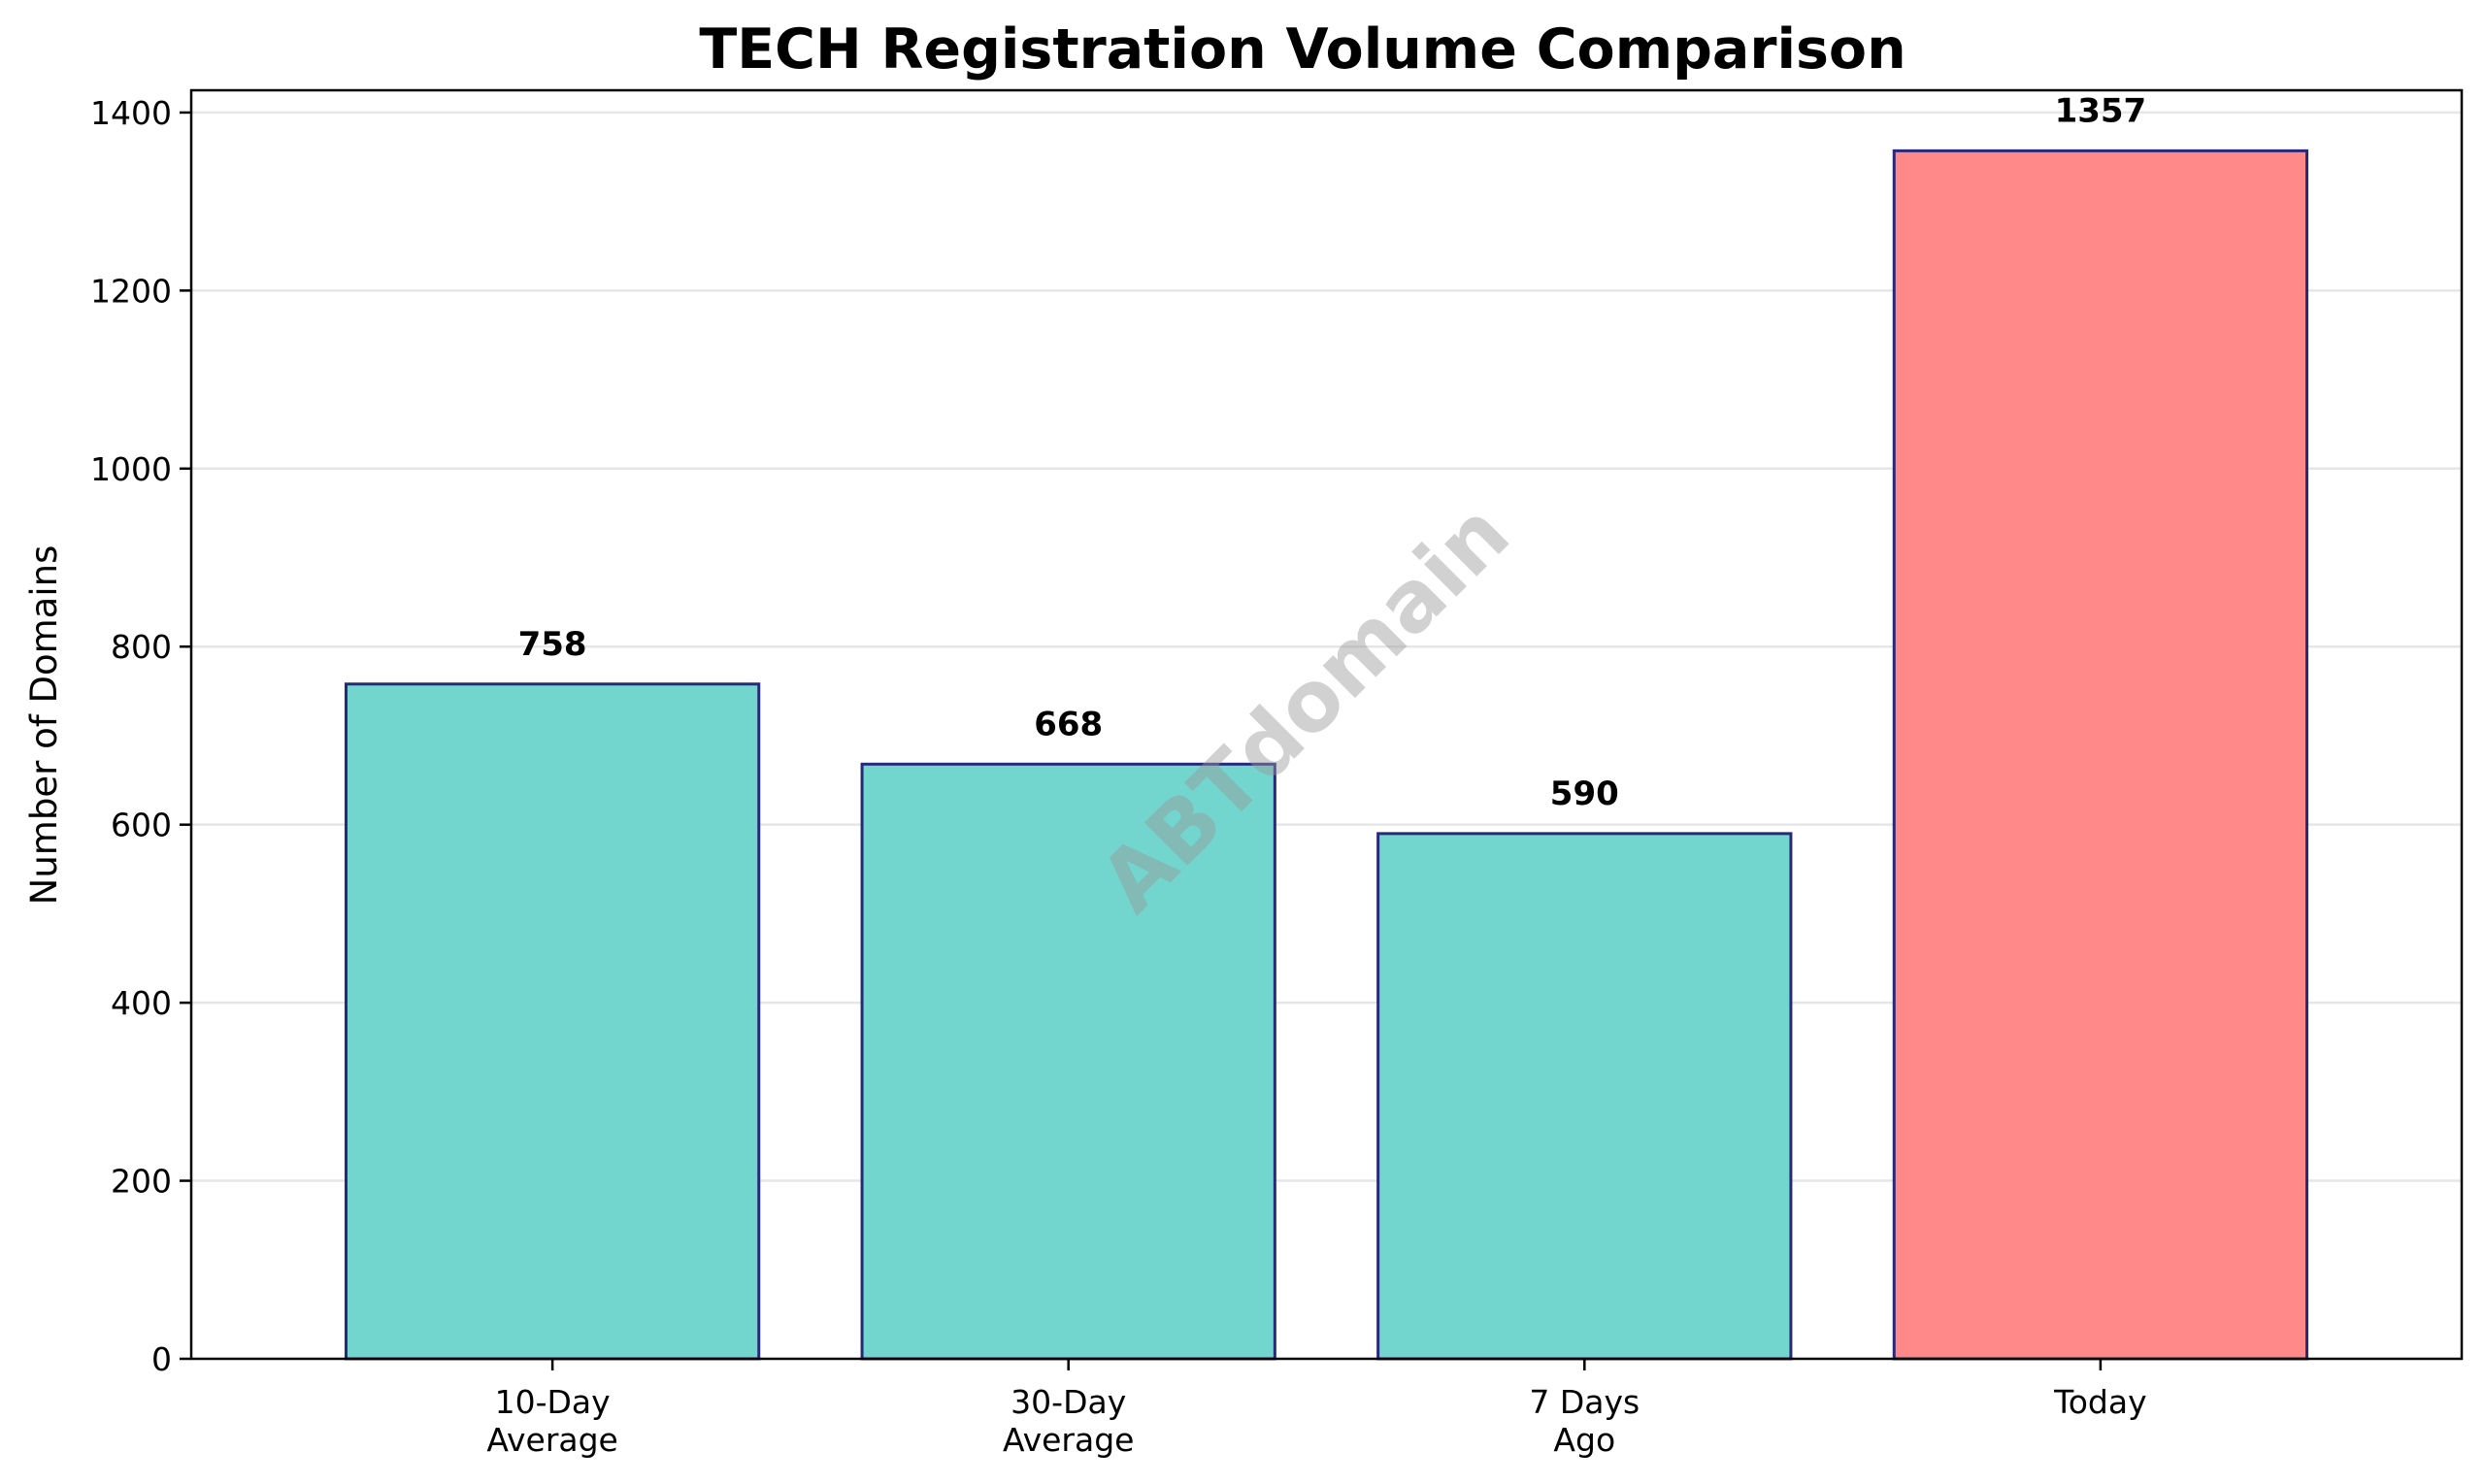 Image resolution: width=2485 pixels, height=1484 pixels. I want to click on x-tick-label-line: Today, so click(2099, 1402).